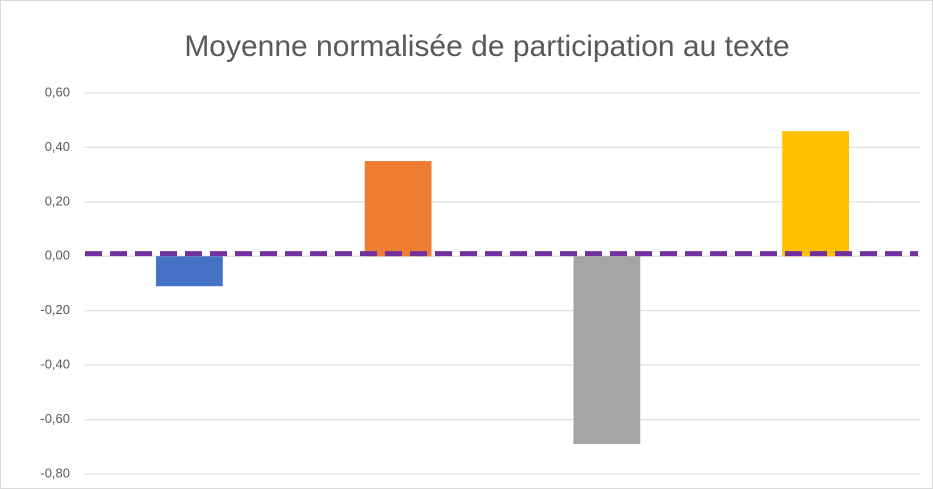 The image size is (933, 489). I want to click on y-tick-label: -0,40, so click(55, 364).